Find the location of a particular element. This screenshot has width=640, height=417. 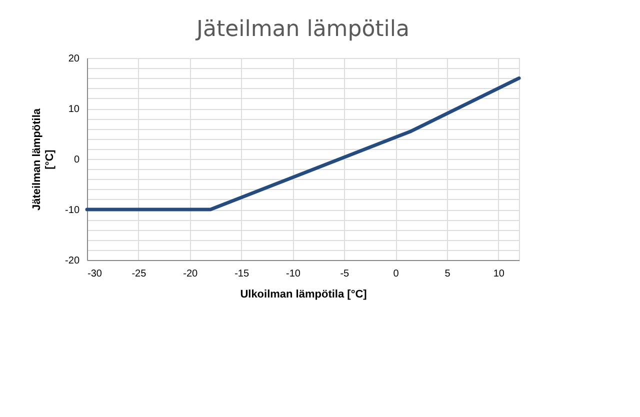

y-tick-label: -10 is located at coordinates (72, 210).